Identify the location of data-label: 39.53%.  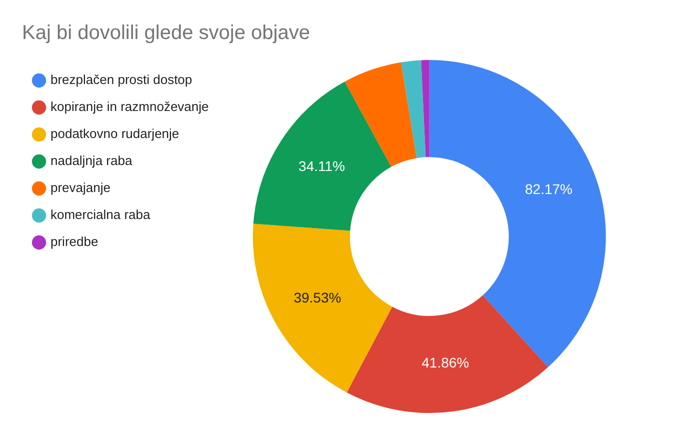
(318, 297).